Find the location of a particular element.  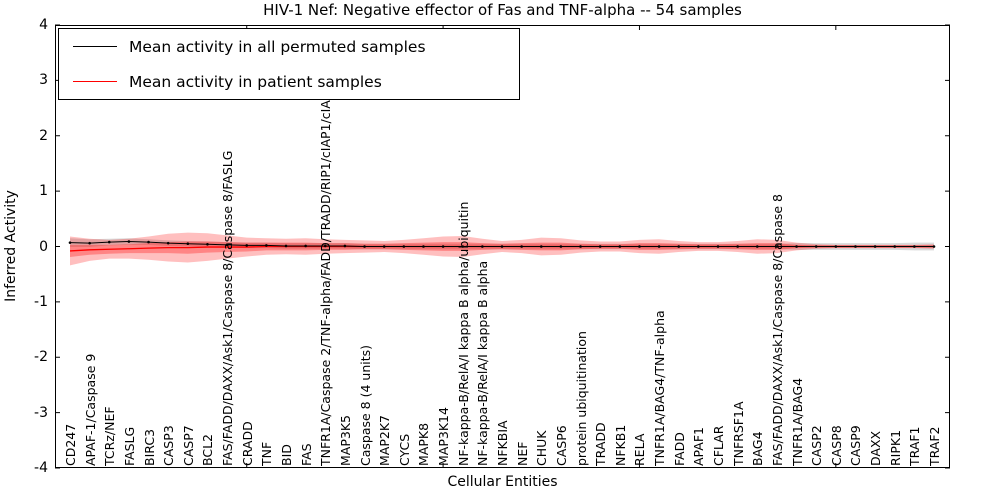

entity-label: CRADD is located at coordinates (247, 443).